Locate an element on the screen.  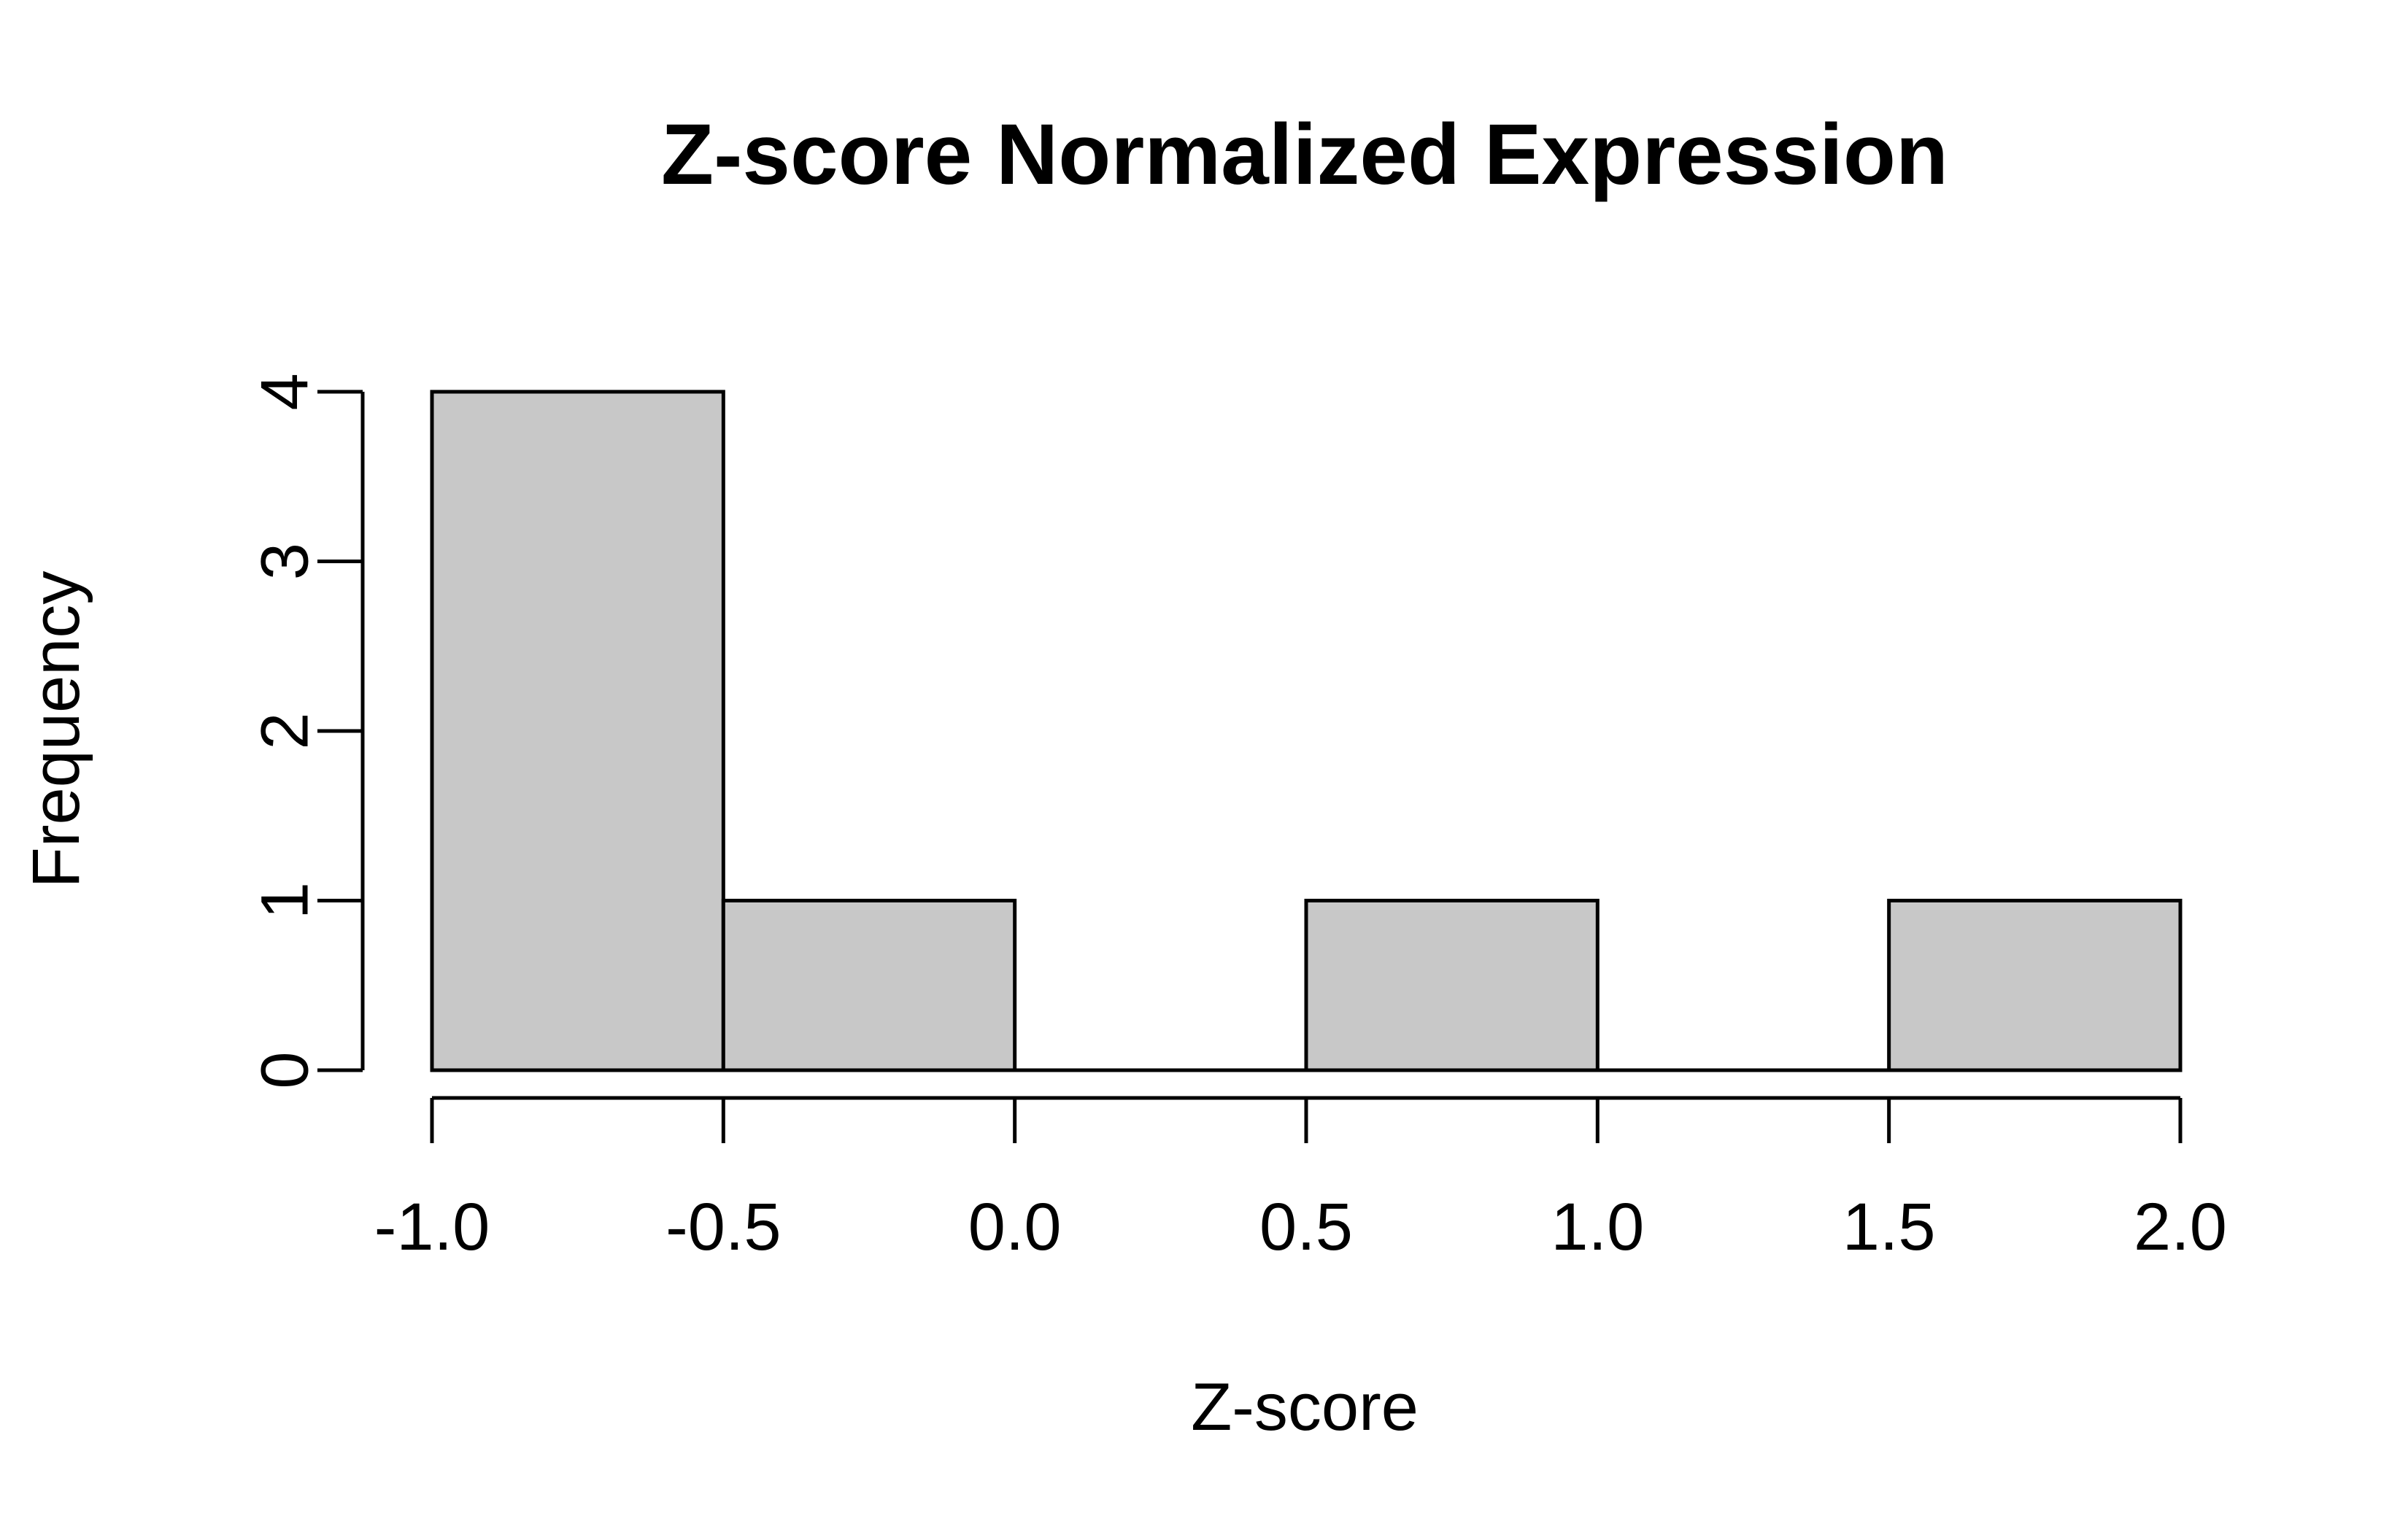
x-axis-label: Z-score is located at coordinates (1305, 1407).